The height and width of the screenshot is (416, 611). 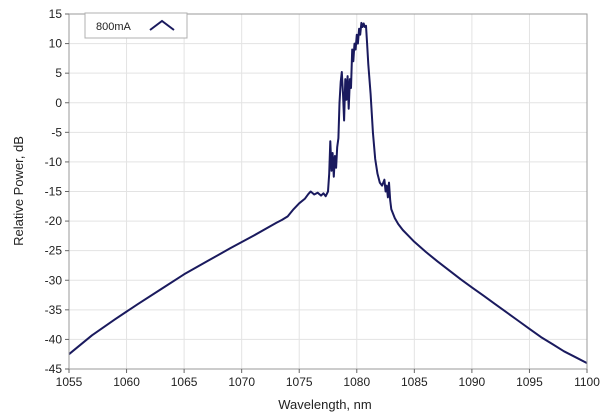 What do you see at coordinates (414, 382) in the screenshot?
I see `x-tick-label: 1085` at bounding box center [414, 382].